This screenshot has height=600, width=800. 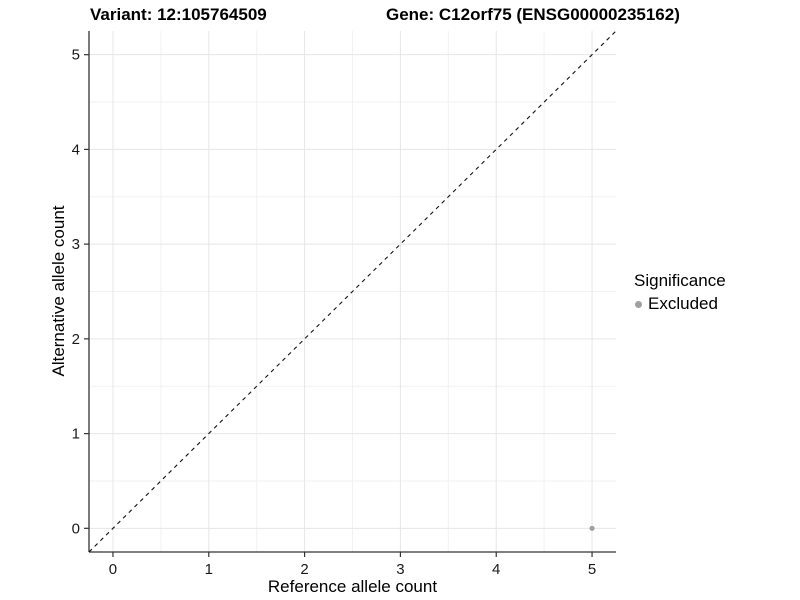 What do you see at coordinates (680, 292) in the screenshot?
I see `legend: Significance Excluded` at bounding box center [680, 292].